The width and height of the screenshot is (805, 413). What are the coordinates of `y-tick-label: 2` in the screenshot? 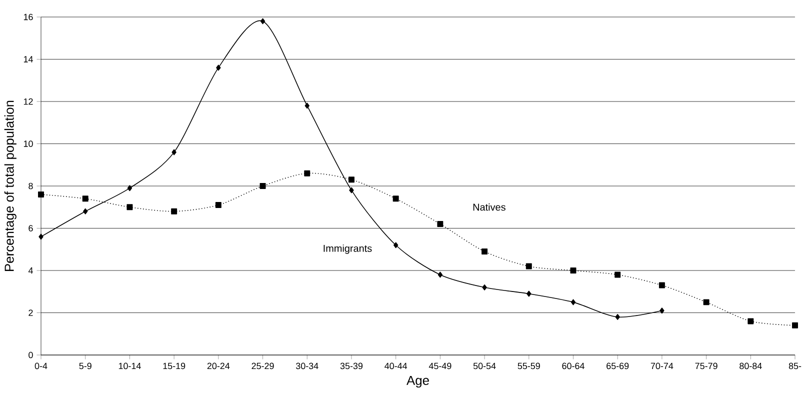 It's located at (30, 313).